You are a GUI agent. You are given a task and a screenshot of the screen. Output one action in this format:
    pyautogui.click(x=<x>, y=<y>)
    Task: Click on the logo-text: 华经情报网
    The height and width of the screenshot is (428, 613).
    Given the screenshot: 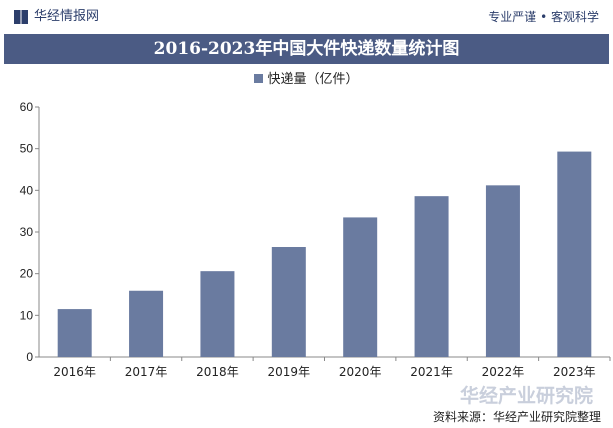 What is the action you would take?
    pyautogui.click(x=67, y=16)
    